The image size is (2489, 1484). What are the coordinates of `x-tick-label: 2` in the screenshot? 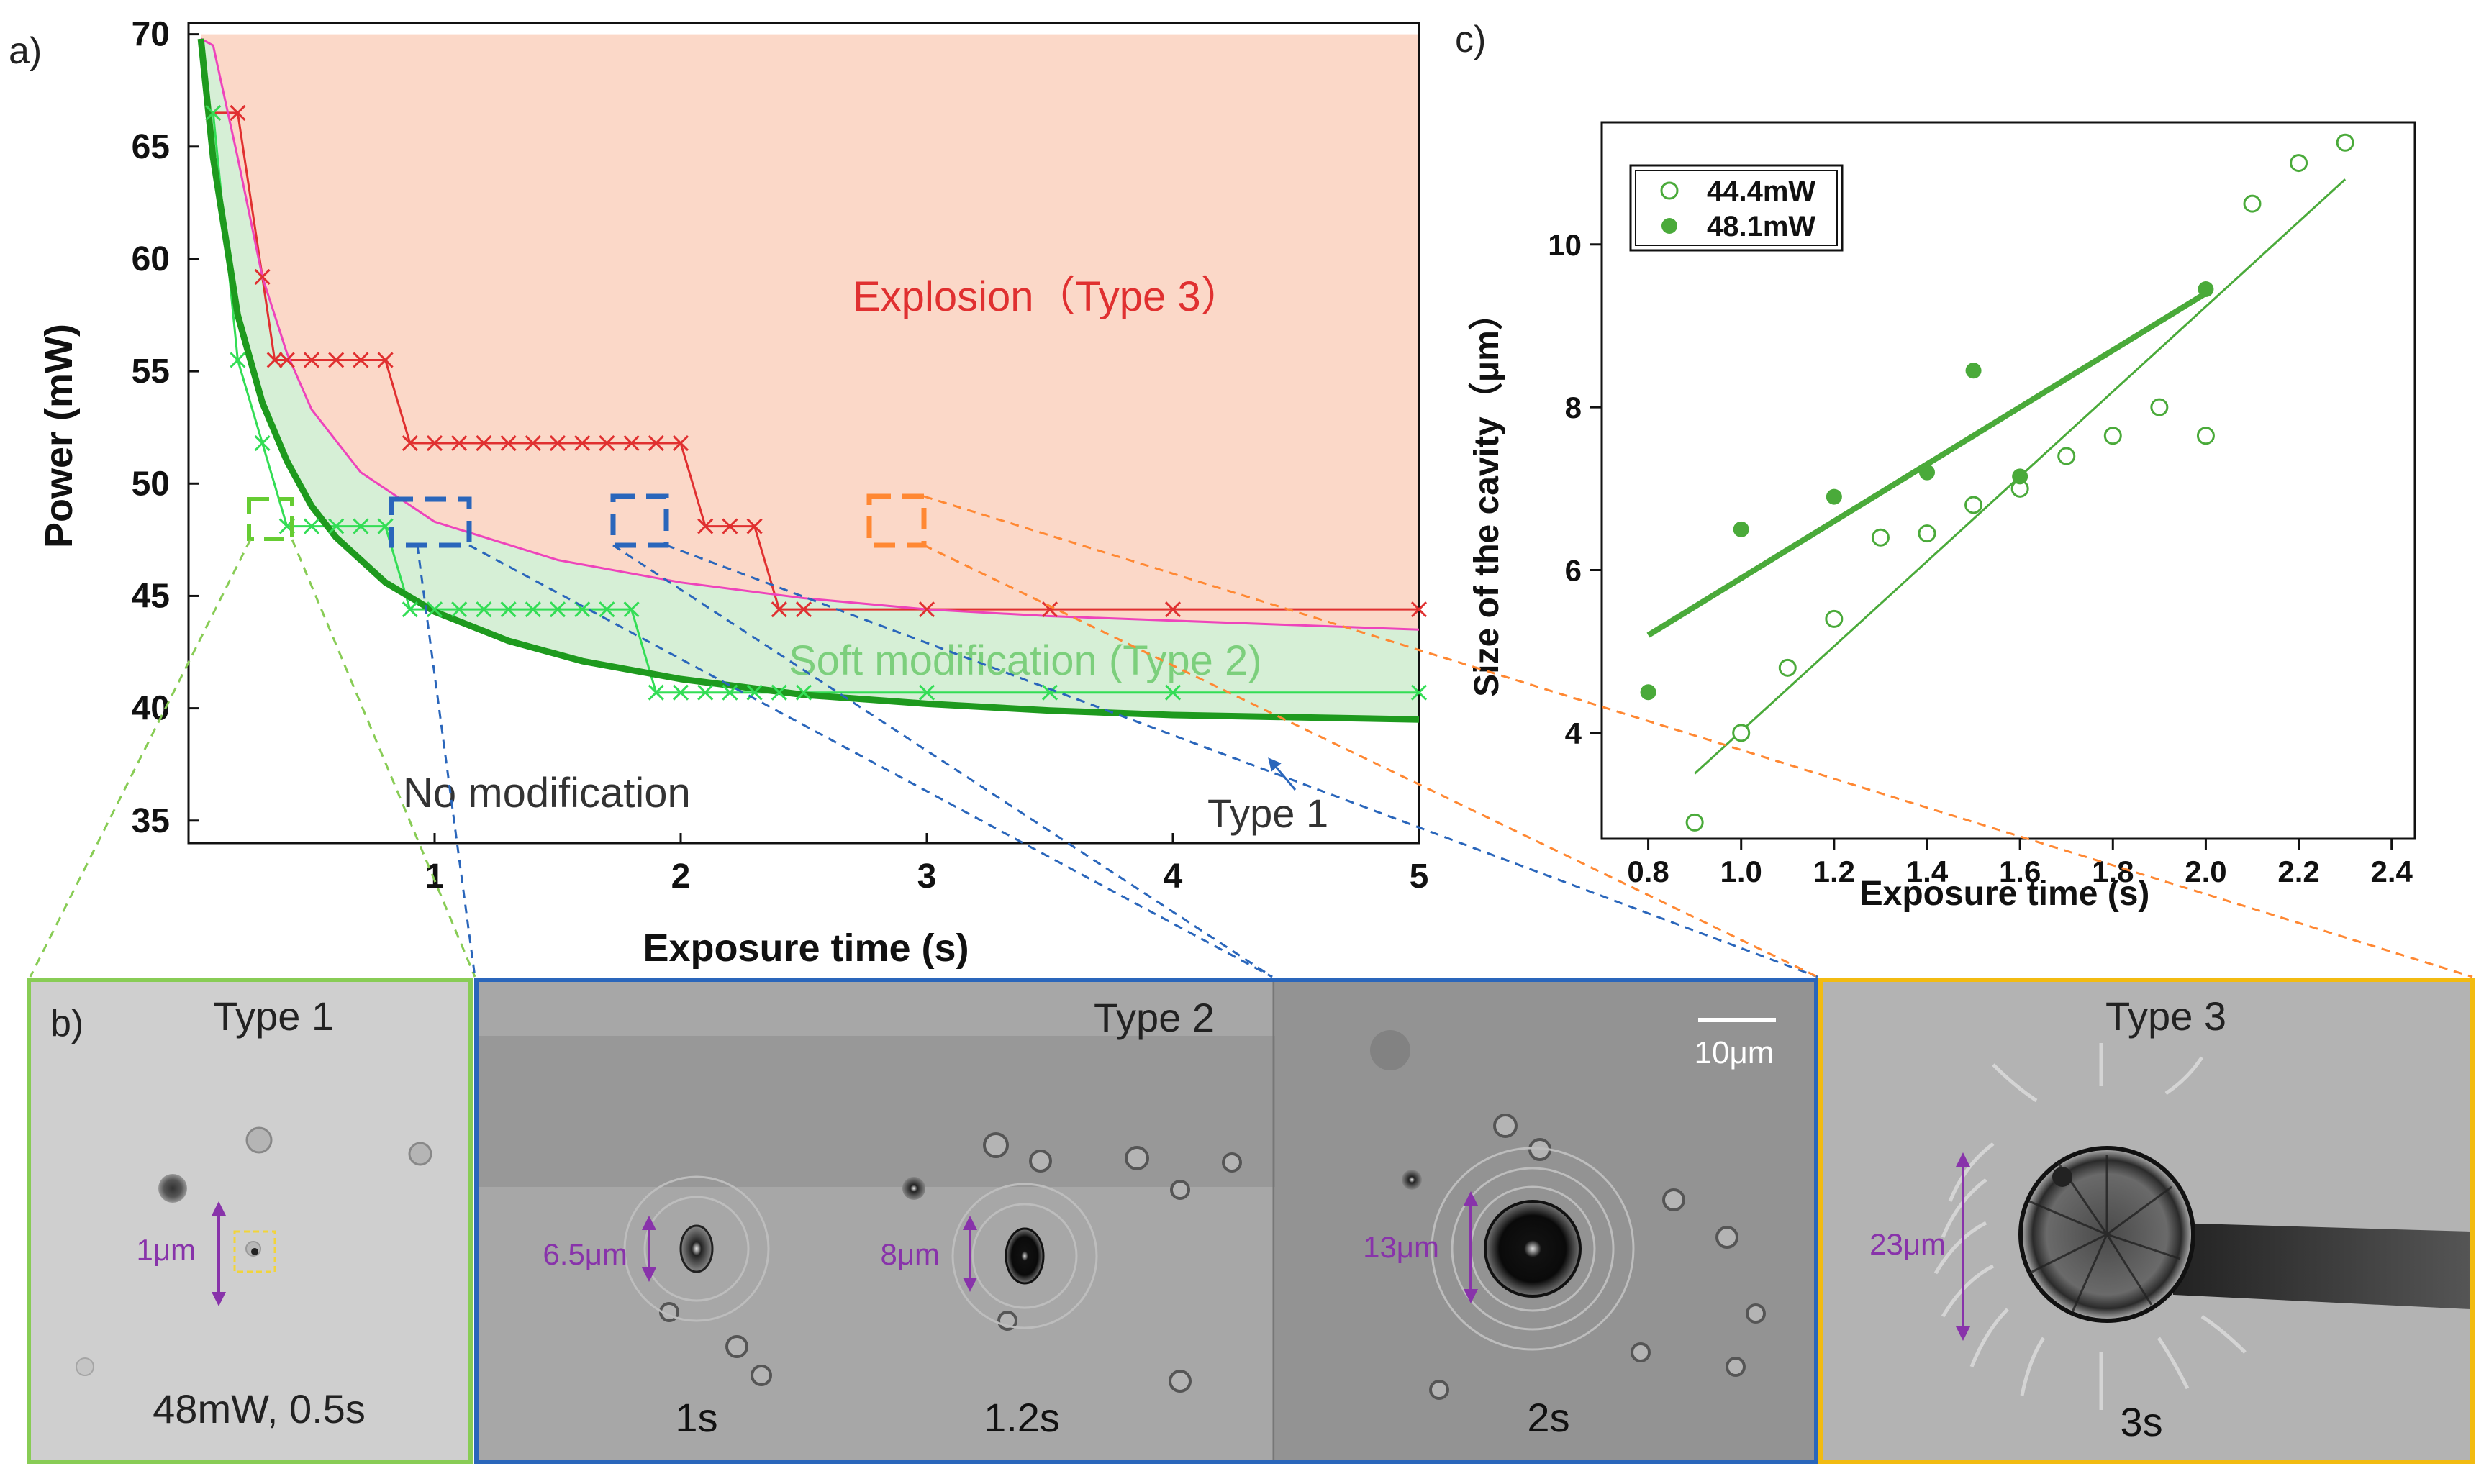 It's located at (681, 876).